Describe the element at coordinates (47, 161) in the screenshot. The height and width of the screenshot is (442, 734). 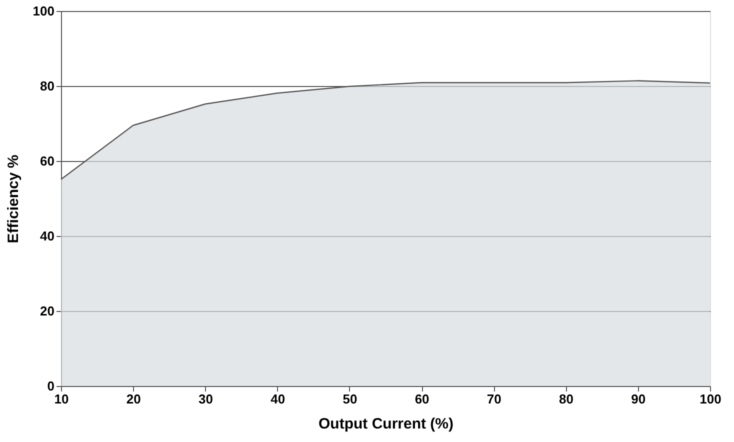
I see `y-tick-label: 60` at that location.